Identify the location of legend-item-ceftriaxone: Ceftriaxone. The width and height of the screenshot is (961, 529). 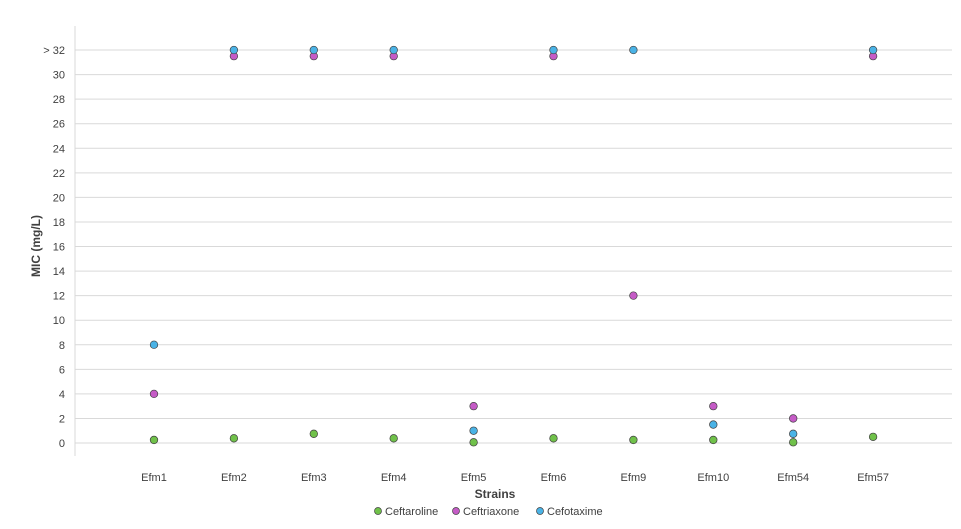
(485, 512).